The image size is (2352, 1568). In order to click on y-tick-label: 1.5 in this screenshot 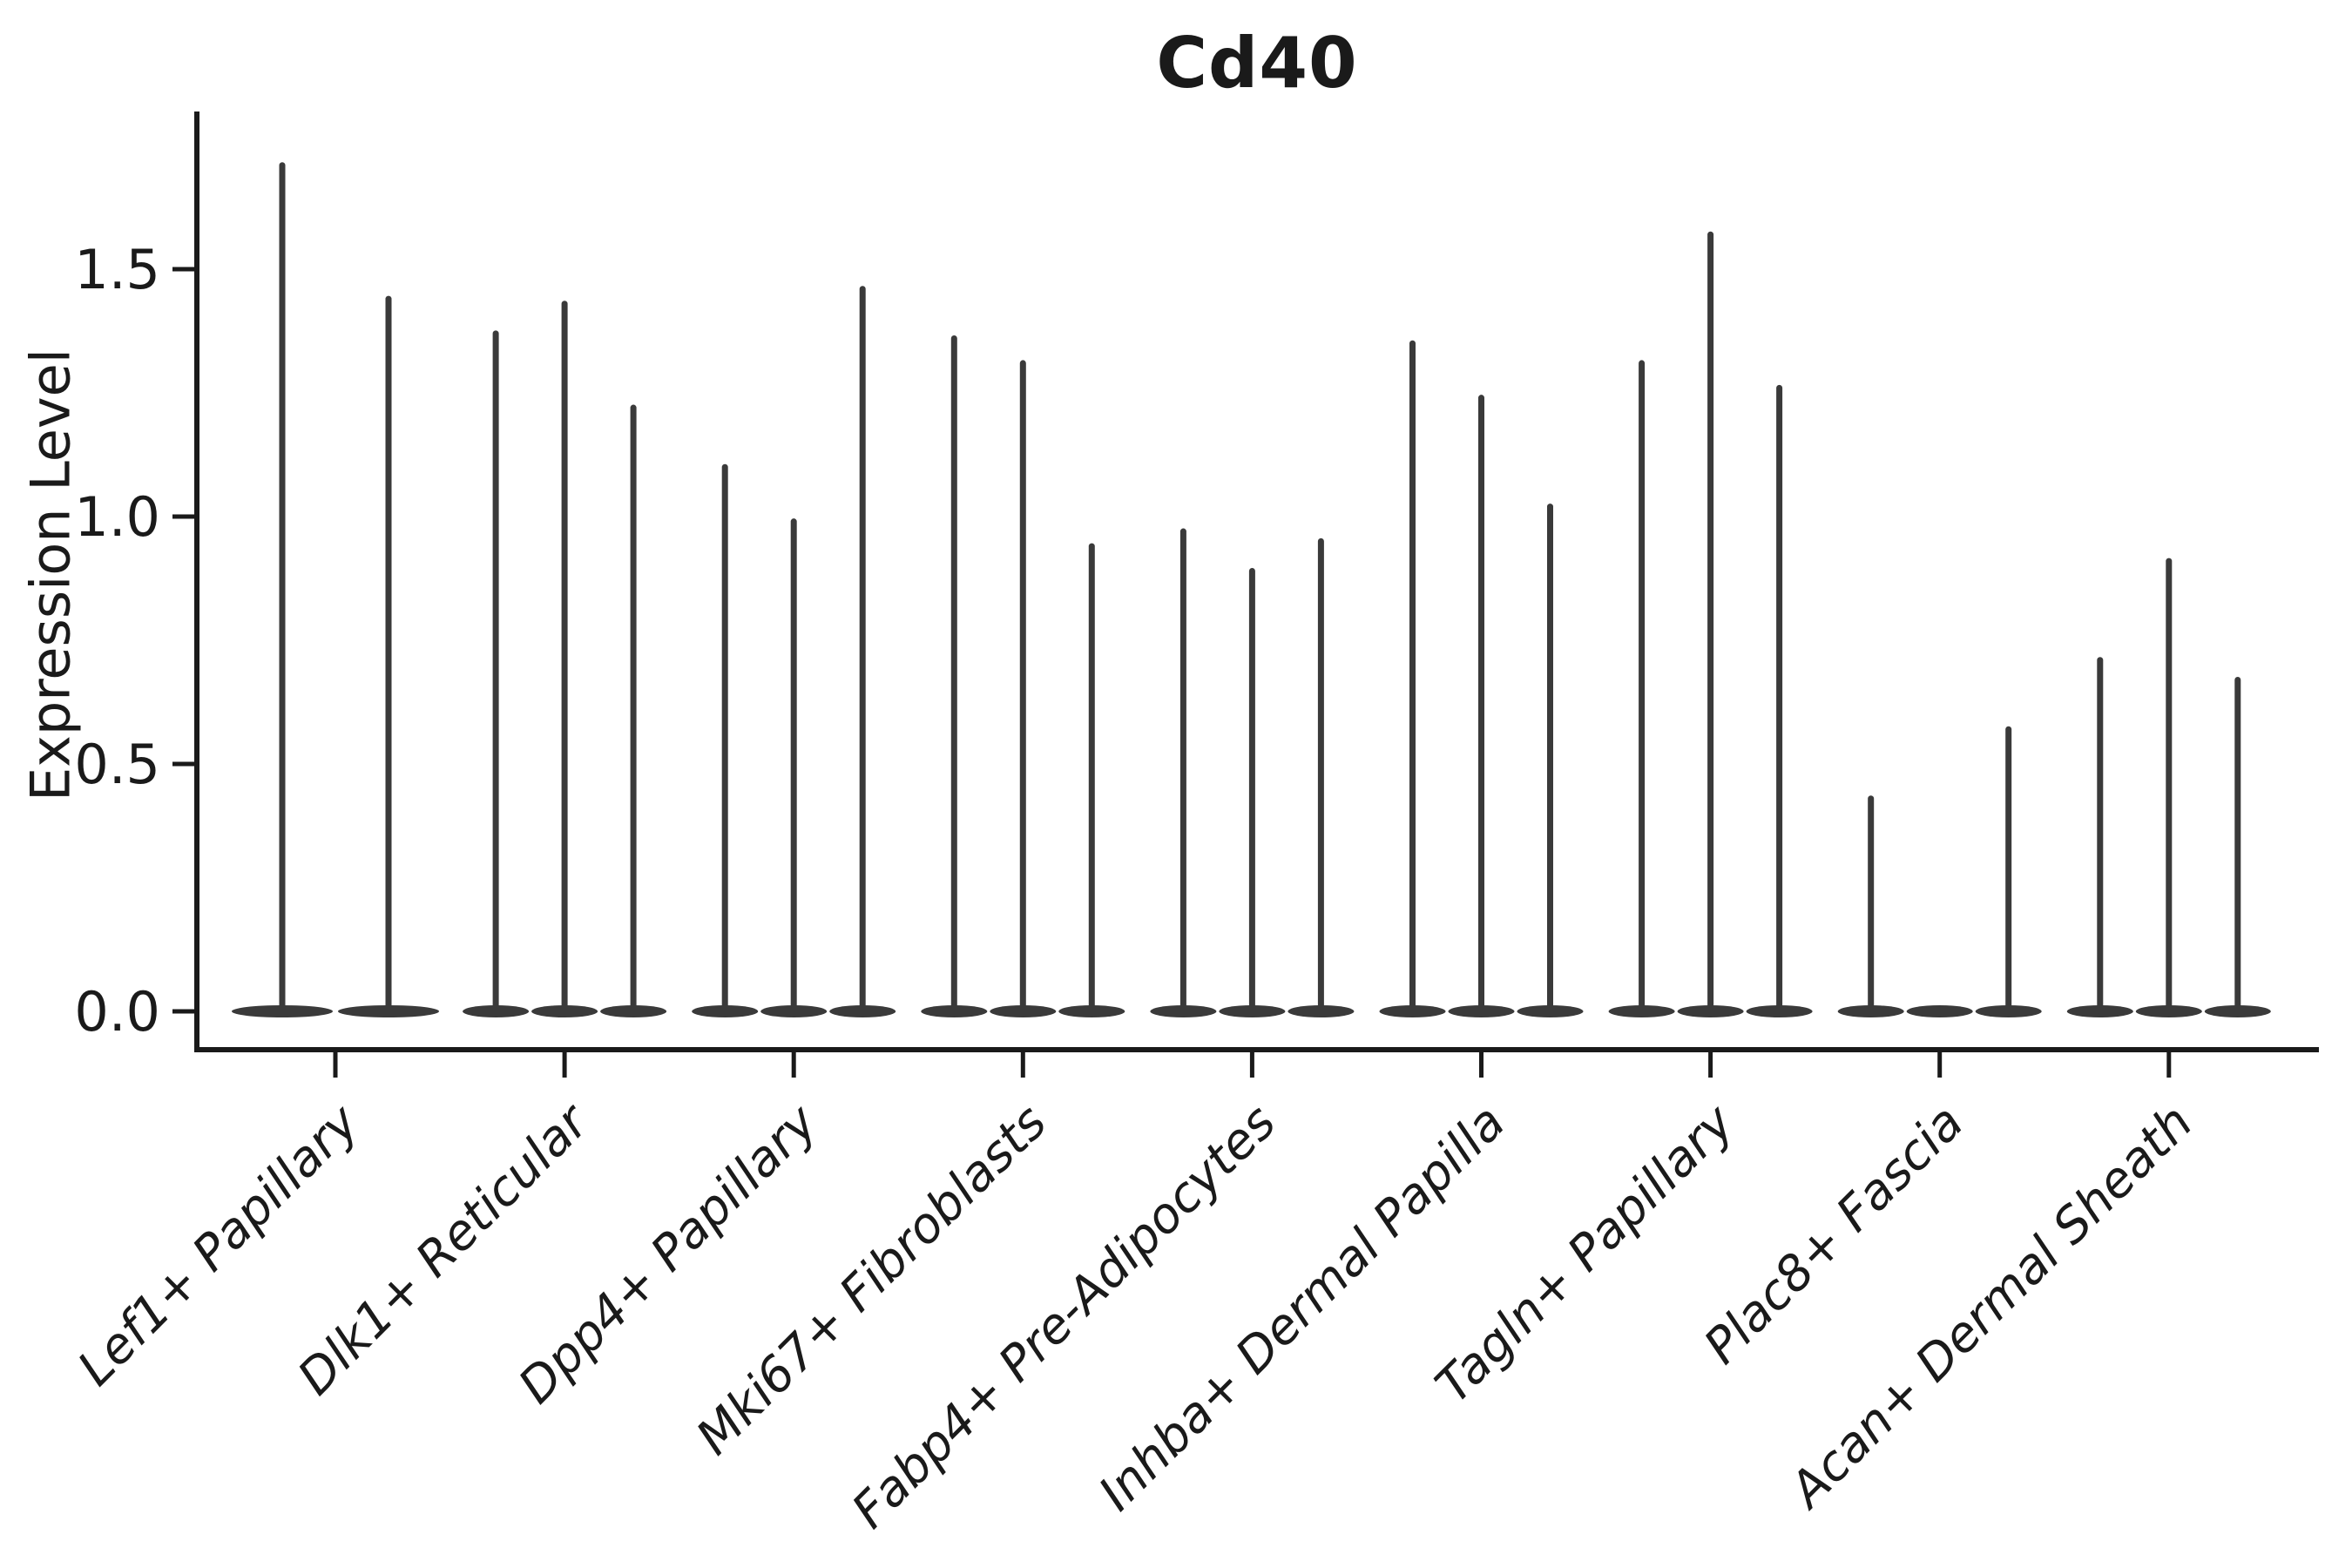, I will do `click(117, 270)`.